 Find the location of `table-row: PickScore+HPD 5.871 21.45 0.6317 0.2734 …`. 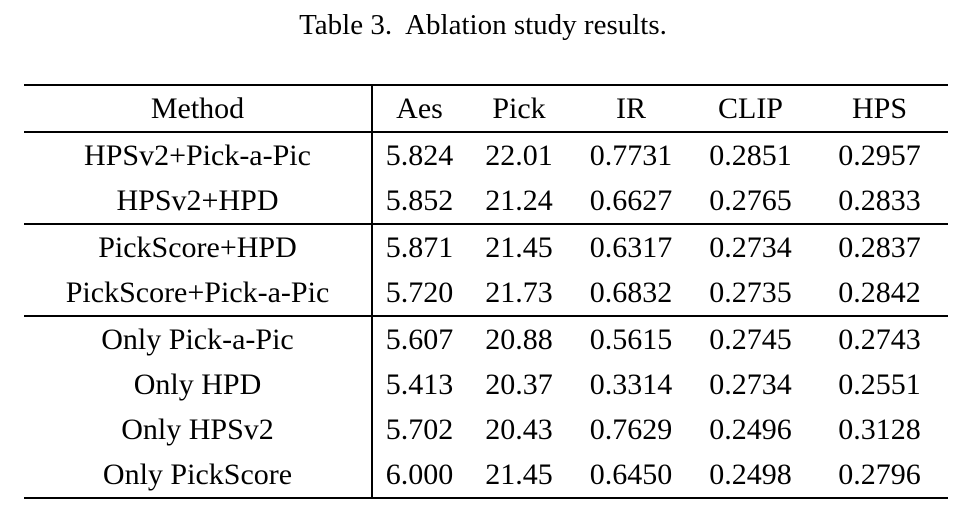

table-row: PickScore+HPD 5.871 21.45 0.6317 0.2734 … is located at coordinates (486, 247).